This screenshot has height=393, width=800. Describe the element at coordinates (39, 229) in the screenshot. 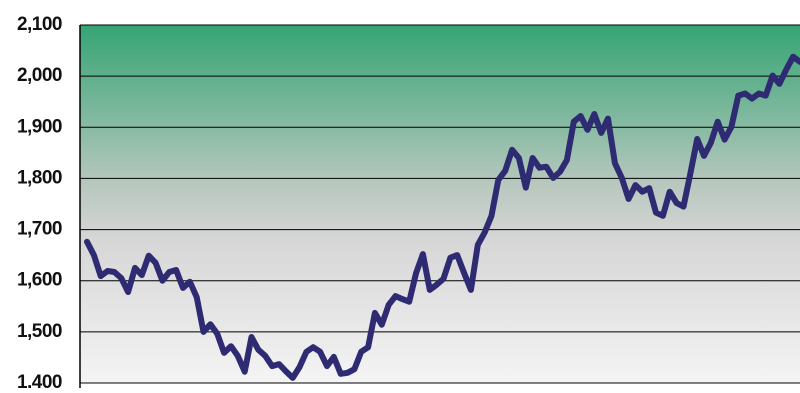

I see `y-tick-label: 1,700` at that location.